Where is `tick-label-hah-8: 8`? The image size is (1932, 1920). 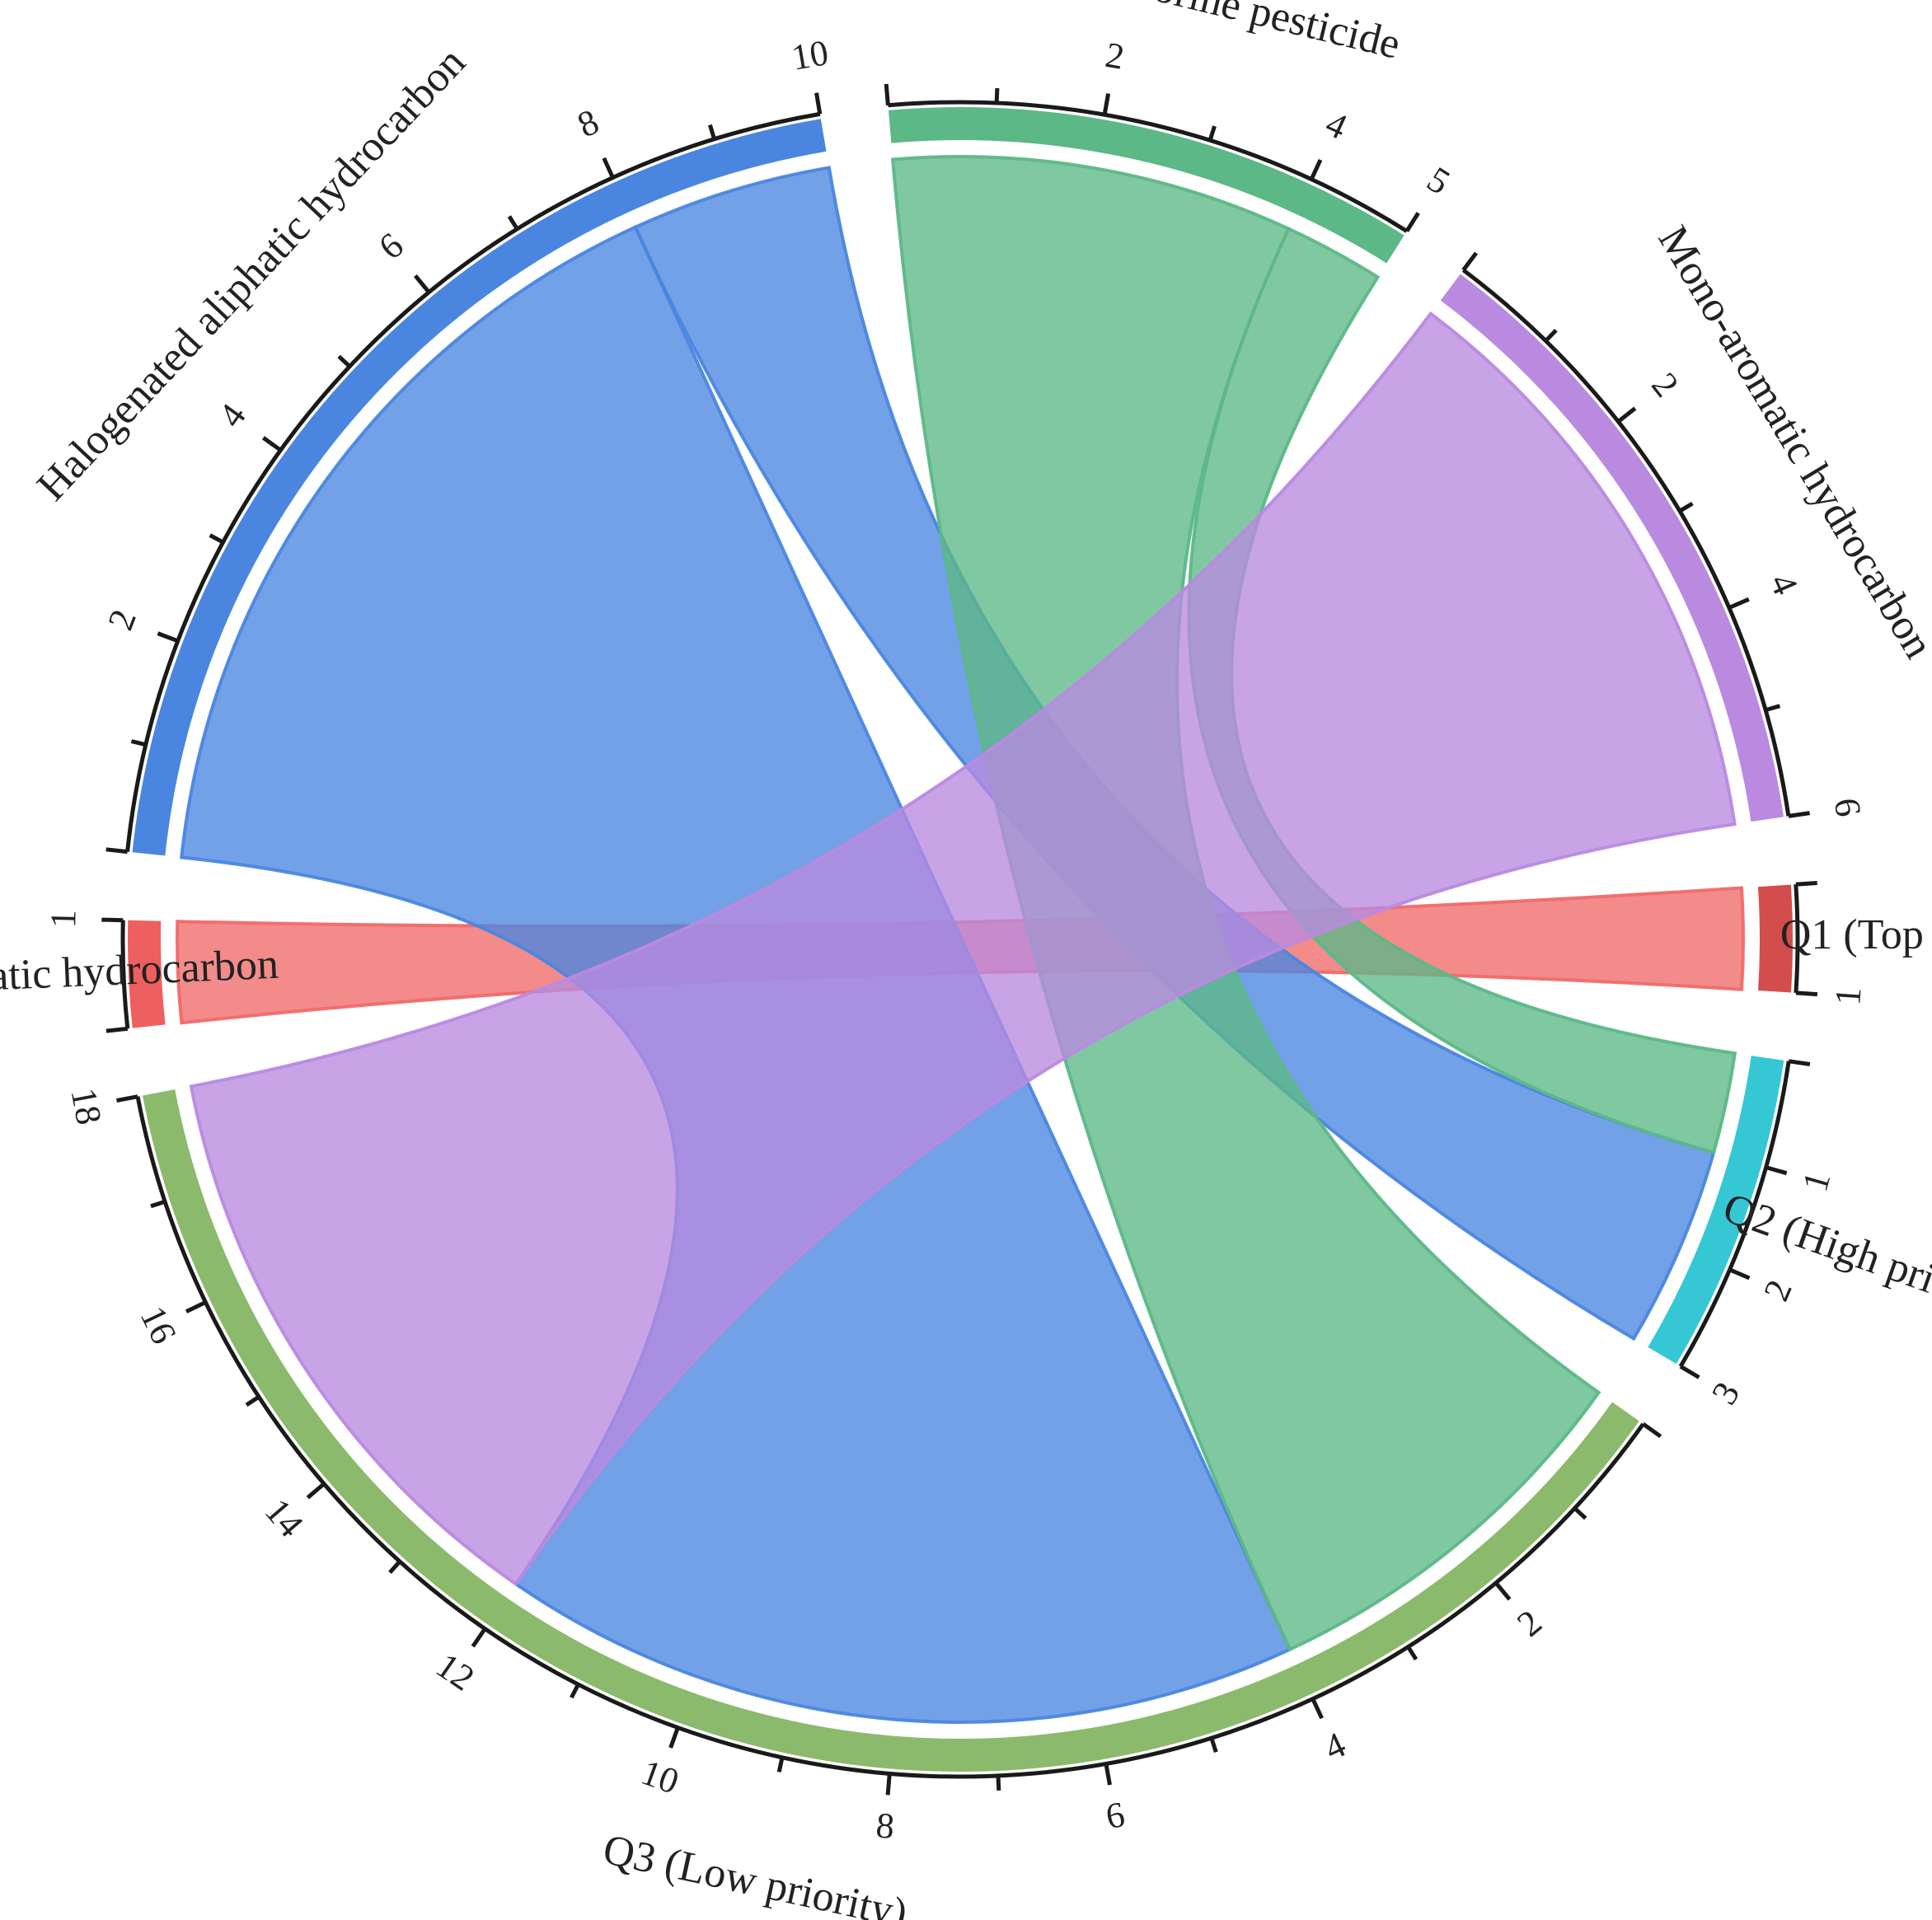 tick-label-hah-8: 8 is located at coordinates (587, 124).